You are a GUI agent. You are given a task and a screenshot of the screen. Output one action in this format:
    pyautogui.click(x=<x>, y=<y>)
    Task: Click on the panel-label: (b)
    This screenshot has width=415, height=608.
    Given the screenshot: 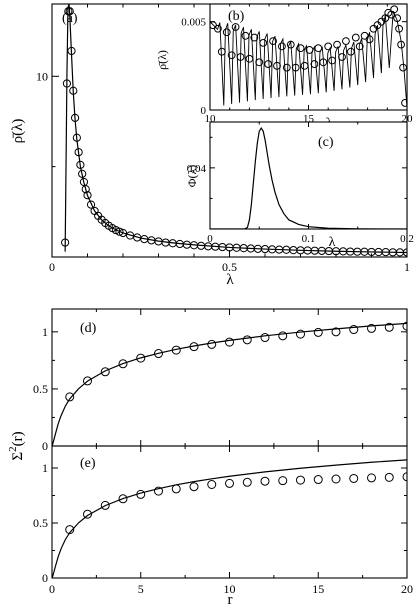 What is the action you would take?
    pyautogui.click(x=236, y=16)
    